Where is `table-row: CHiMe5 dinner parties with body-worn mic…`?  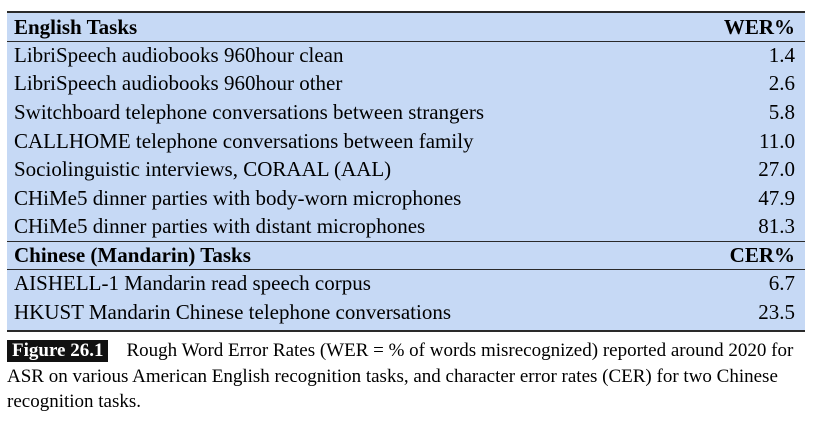 table-row: CHiMe5 dinner parties with body-worn mic… is located at coordinates (406, 198).